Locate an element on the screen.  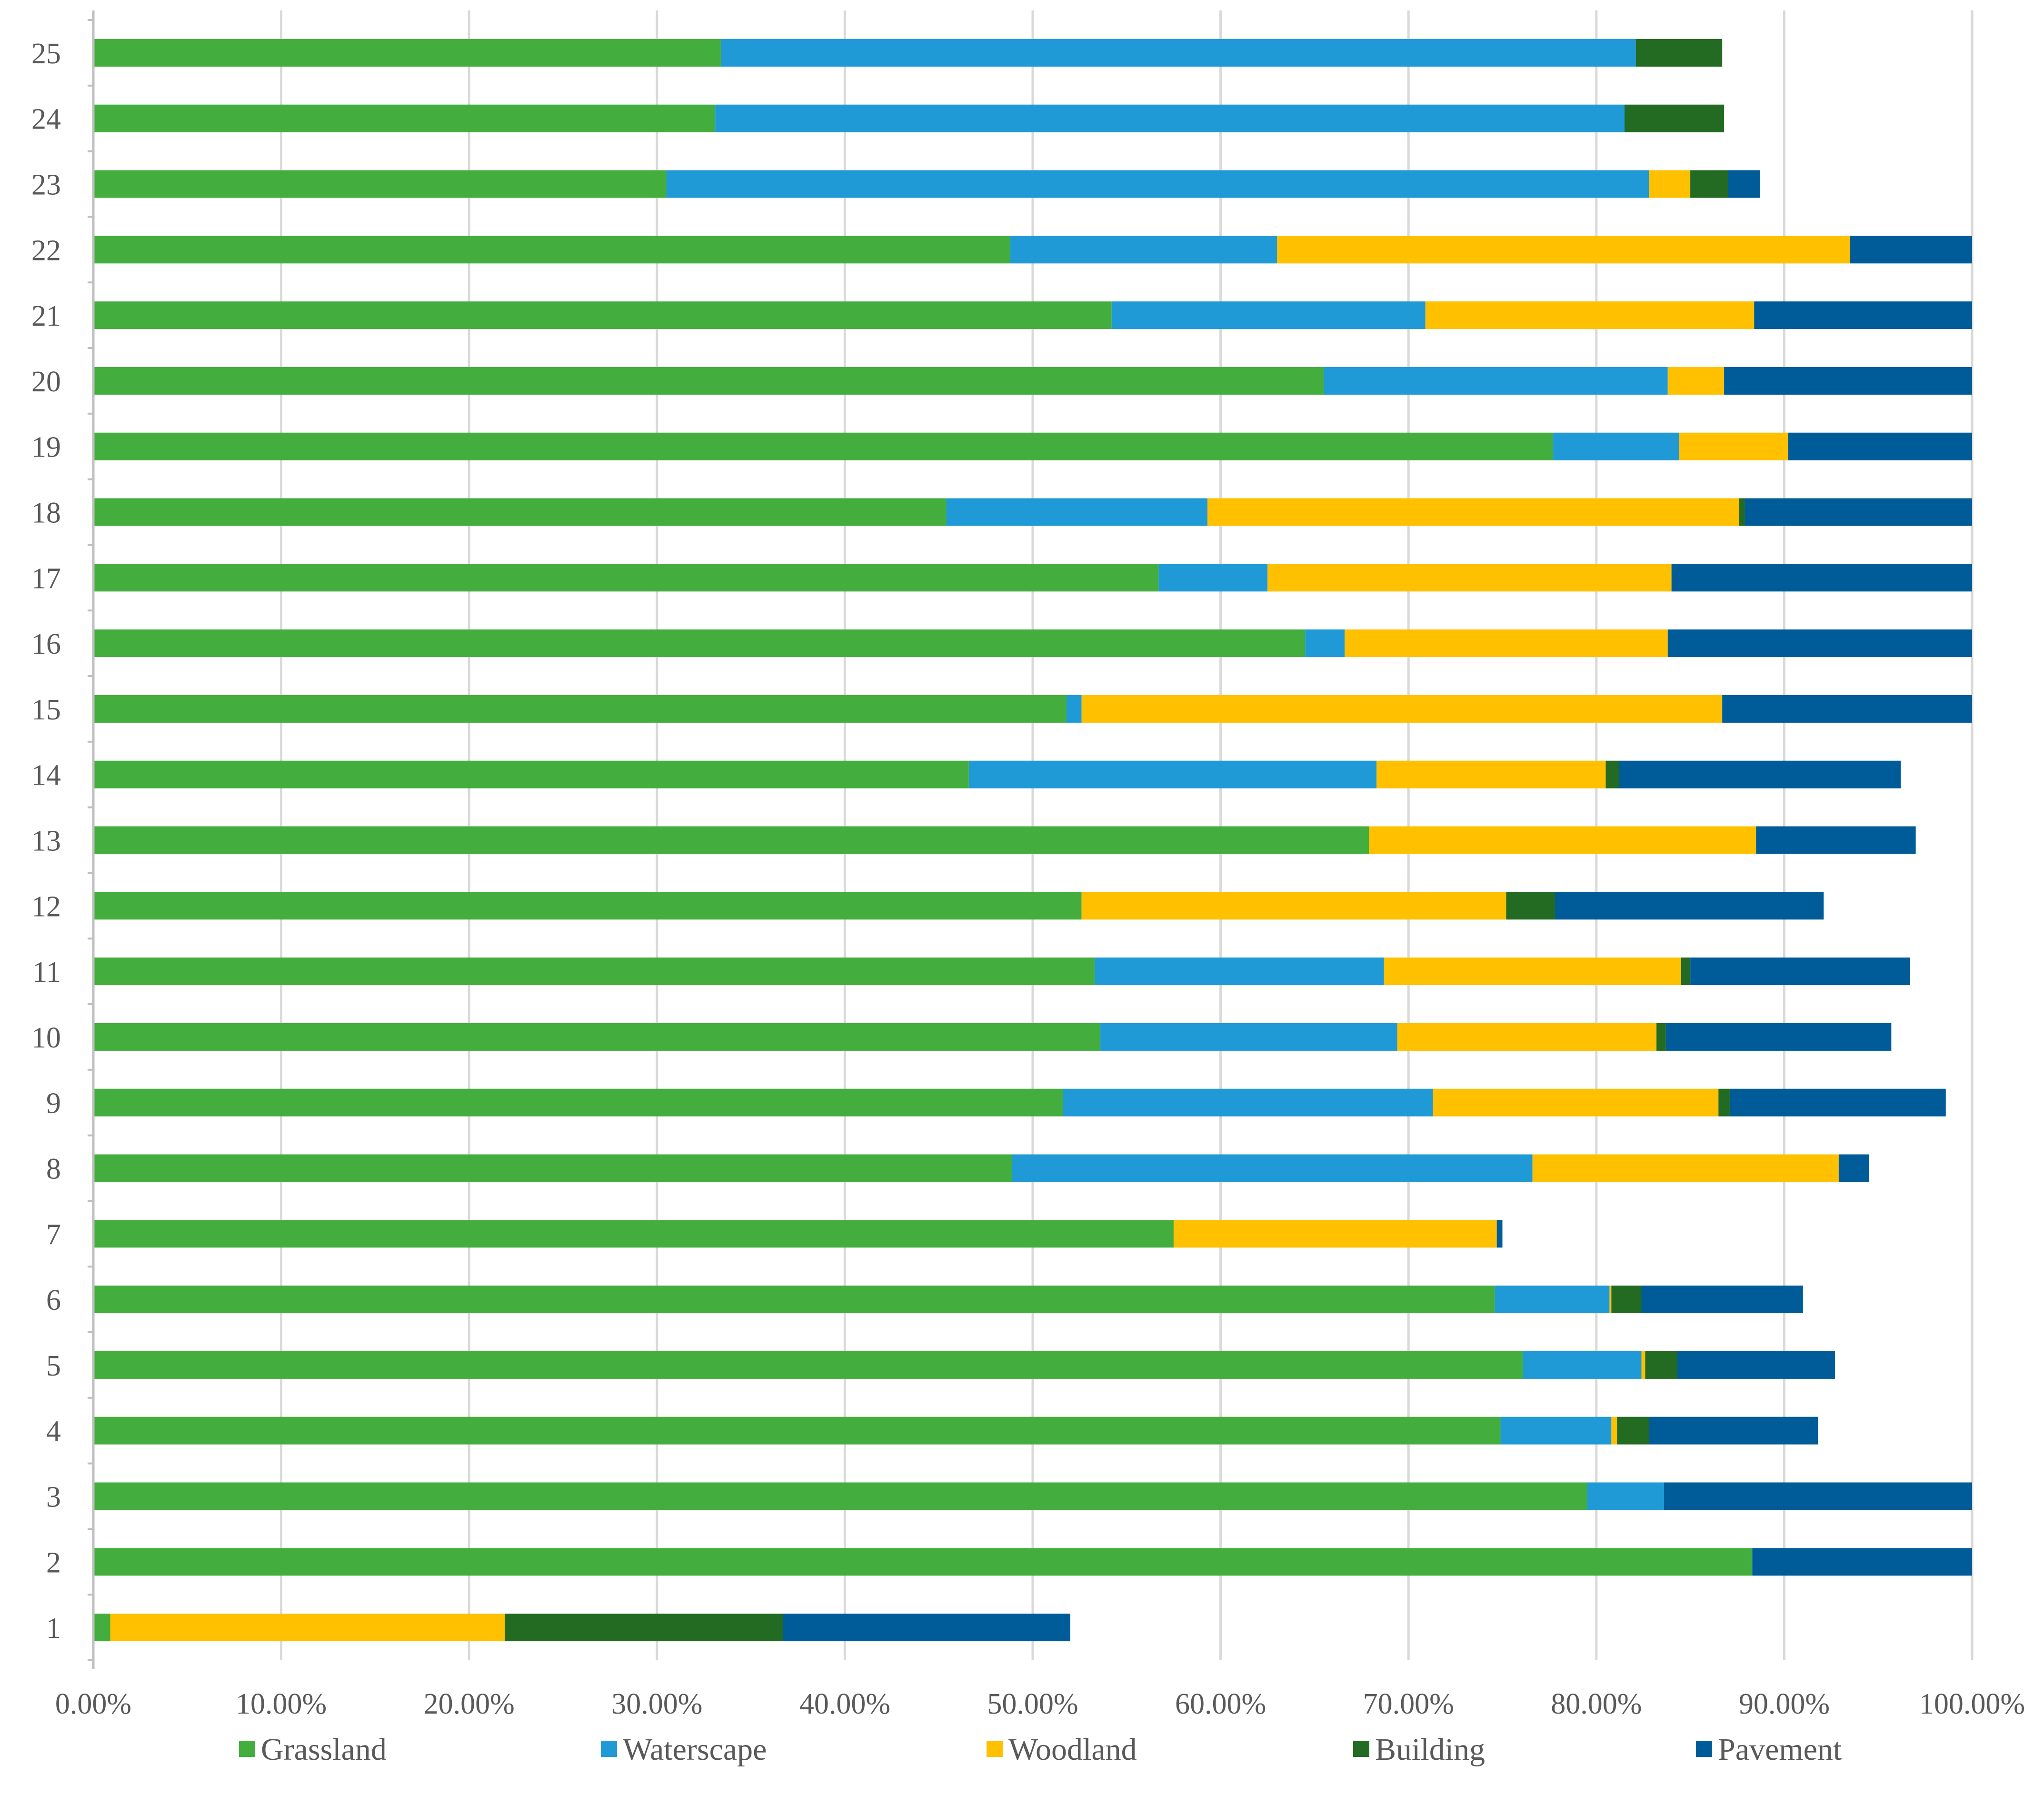
legend-label-pavement: Pavement is located at coordinates (1780, 1749).